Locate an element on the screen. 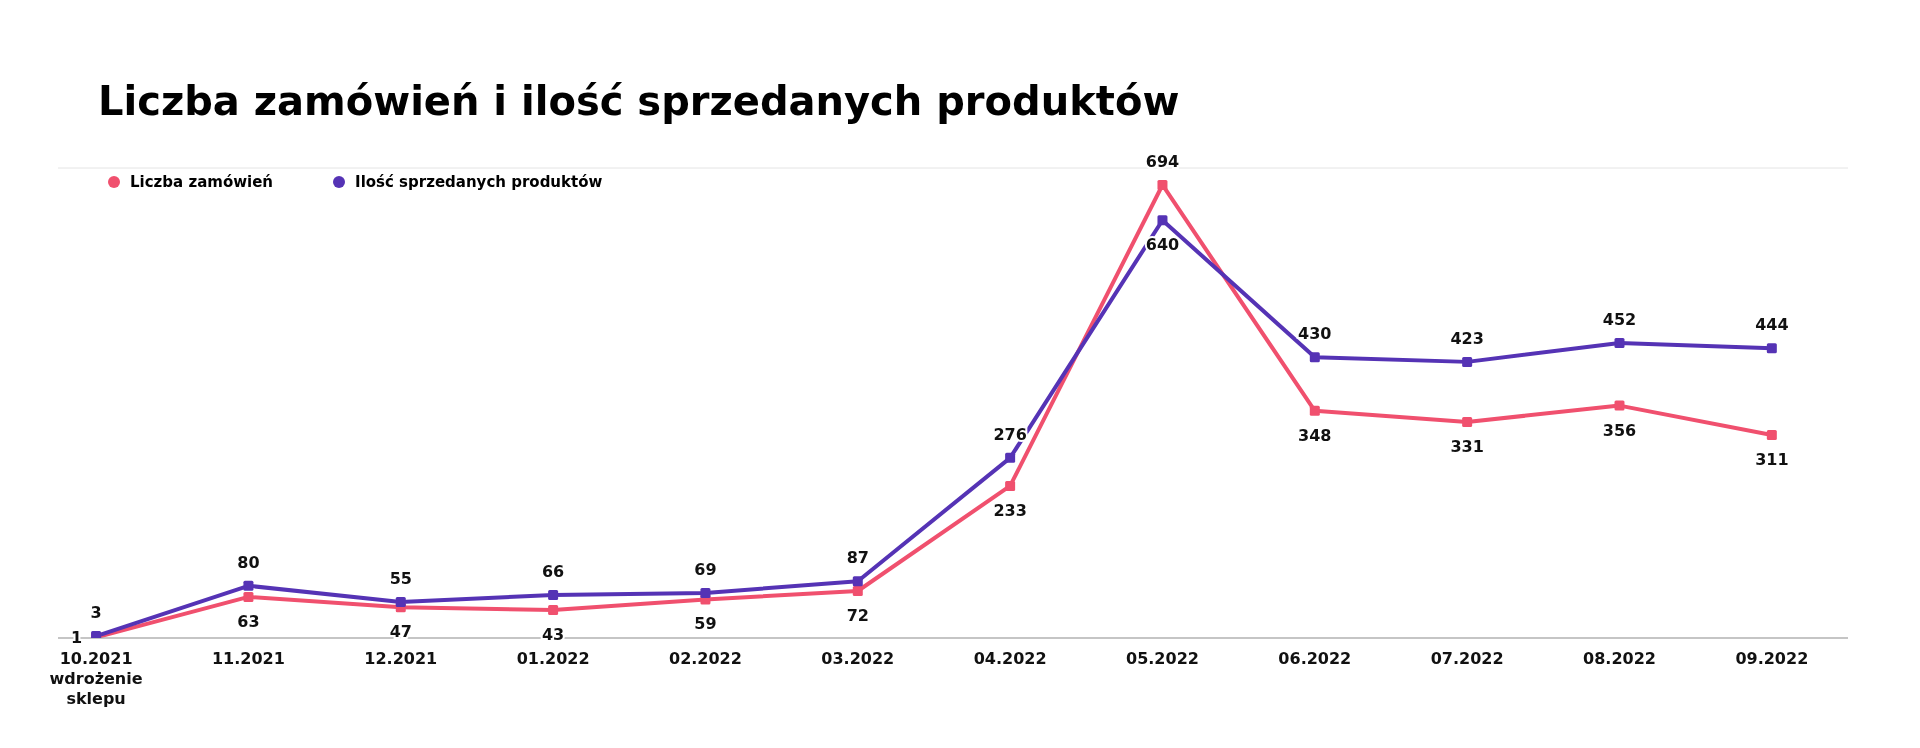 Image resolution: width=1920 pixels, height=748 pixels. data-label: 47 is located at coordinates (400, 632).